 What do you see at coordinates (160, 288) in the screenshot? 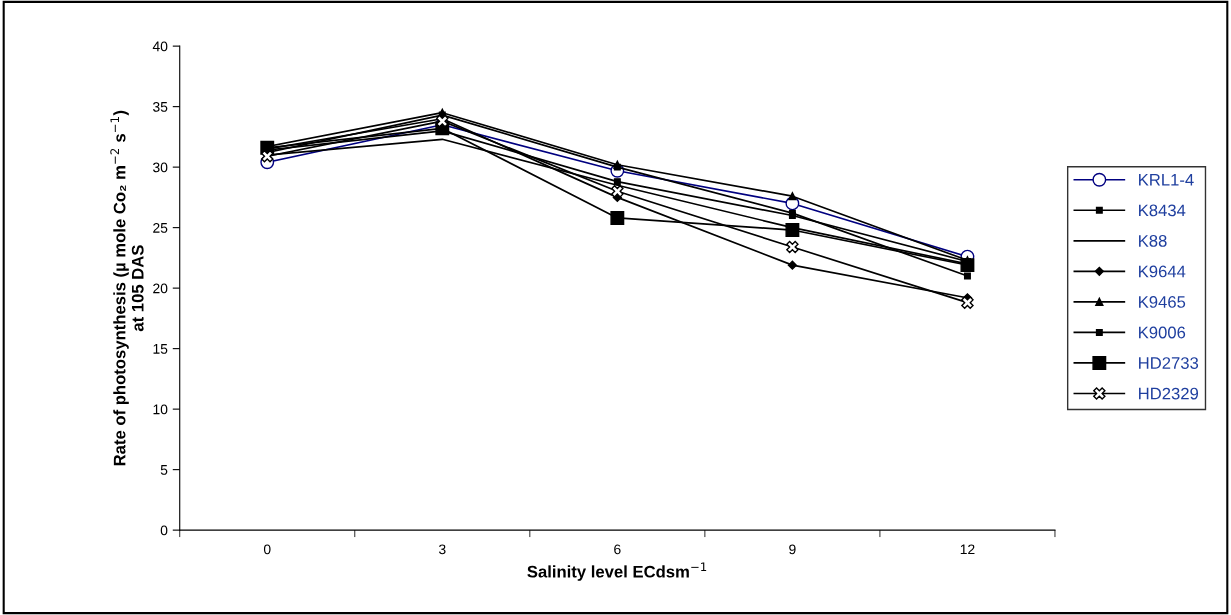
I see `y-tick-label: 20` at bounding box center [160, 288].